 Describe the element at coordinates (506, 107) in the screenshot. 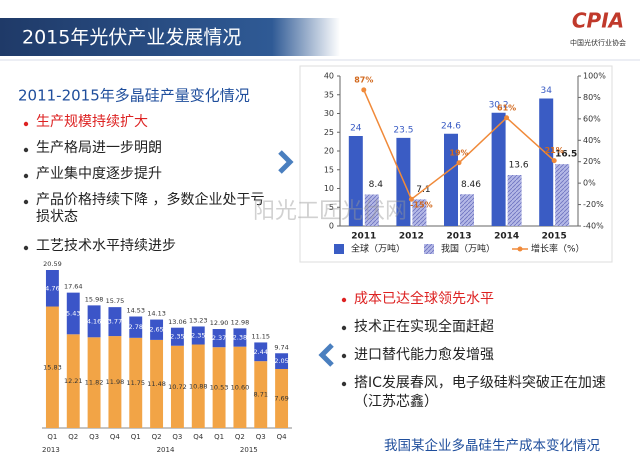

I see `growth-label: 61%` at that location.